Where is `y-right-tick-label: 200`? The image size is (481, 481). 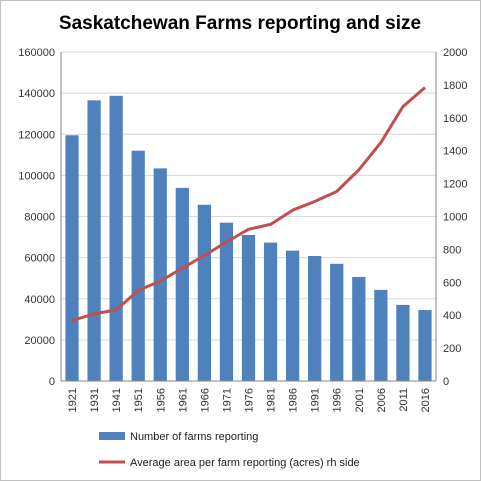
y-right-tick-label: 200 is located at coordinates (452, 349).